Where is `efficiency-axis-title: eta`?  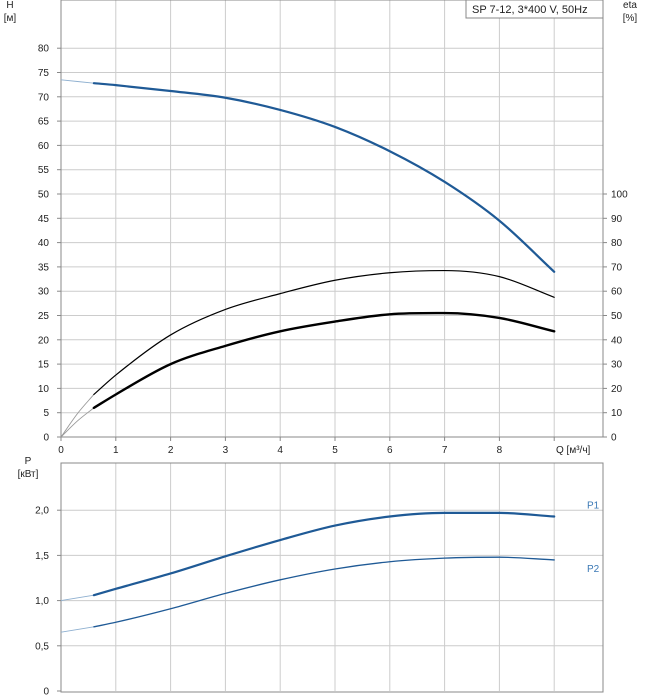 efficiency-axis-title: eta is located at coordinates (630, 5).